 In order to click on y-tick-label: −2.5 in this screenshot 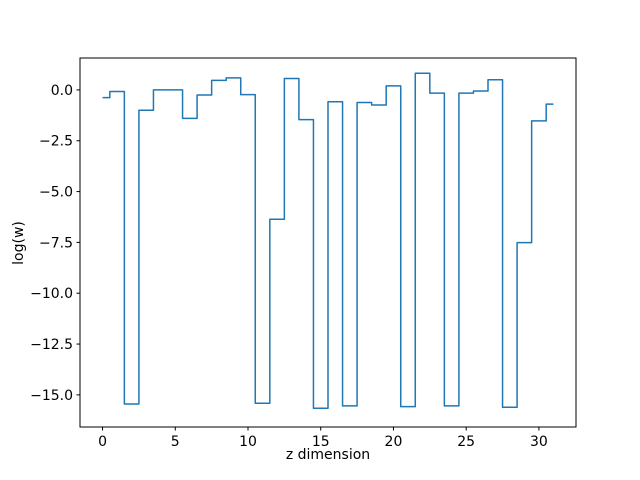, I will do `click(56, 142)`.